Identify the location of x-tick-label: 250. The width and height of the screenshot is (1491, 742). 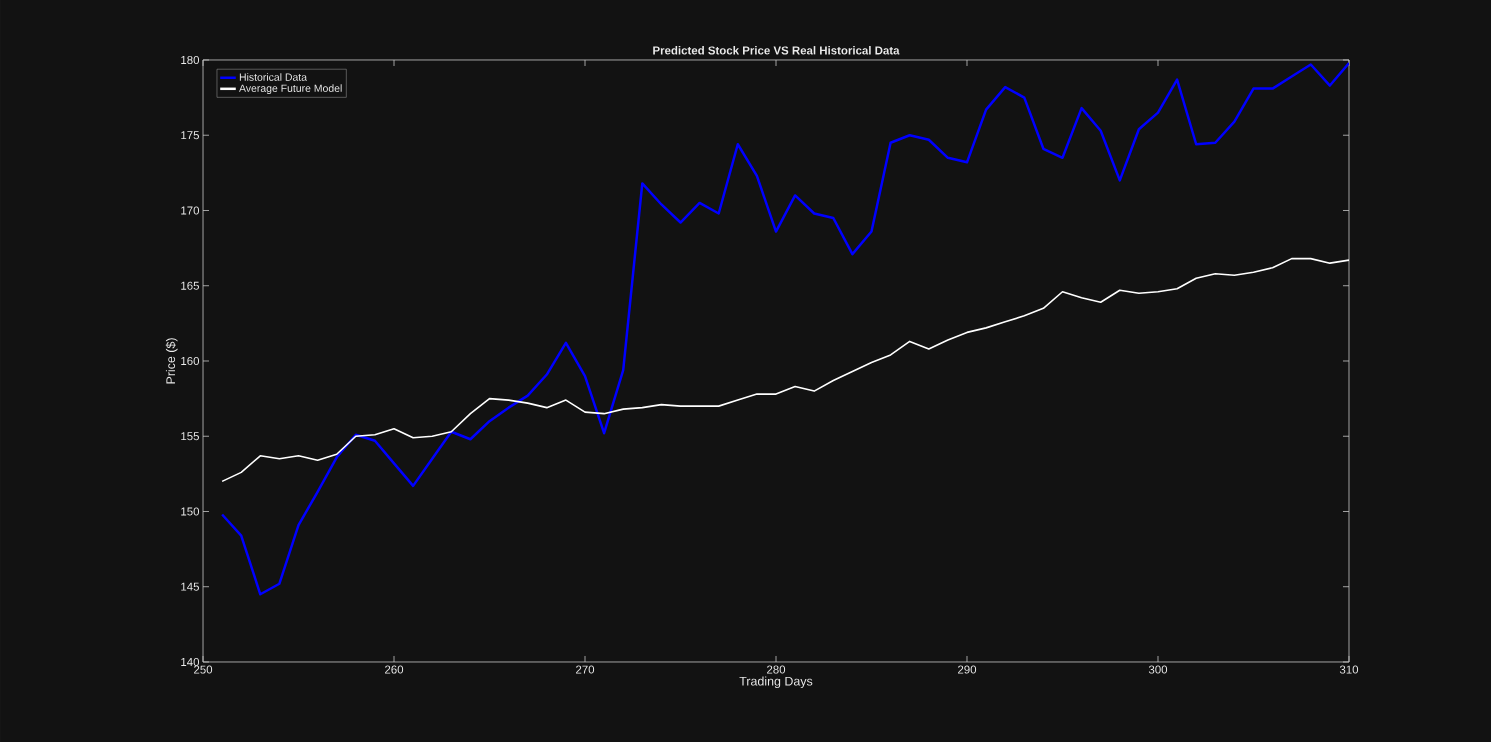
(203, 669).